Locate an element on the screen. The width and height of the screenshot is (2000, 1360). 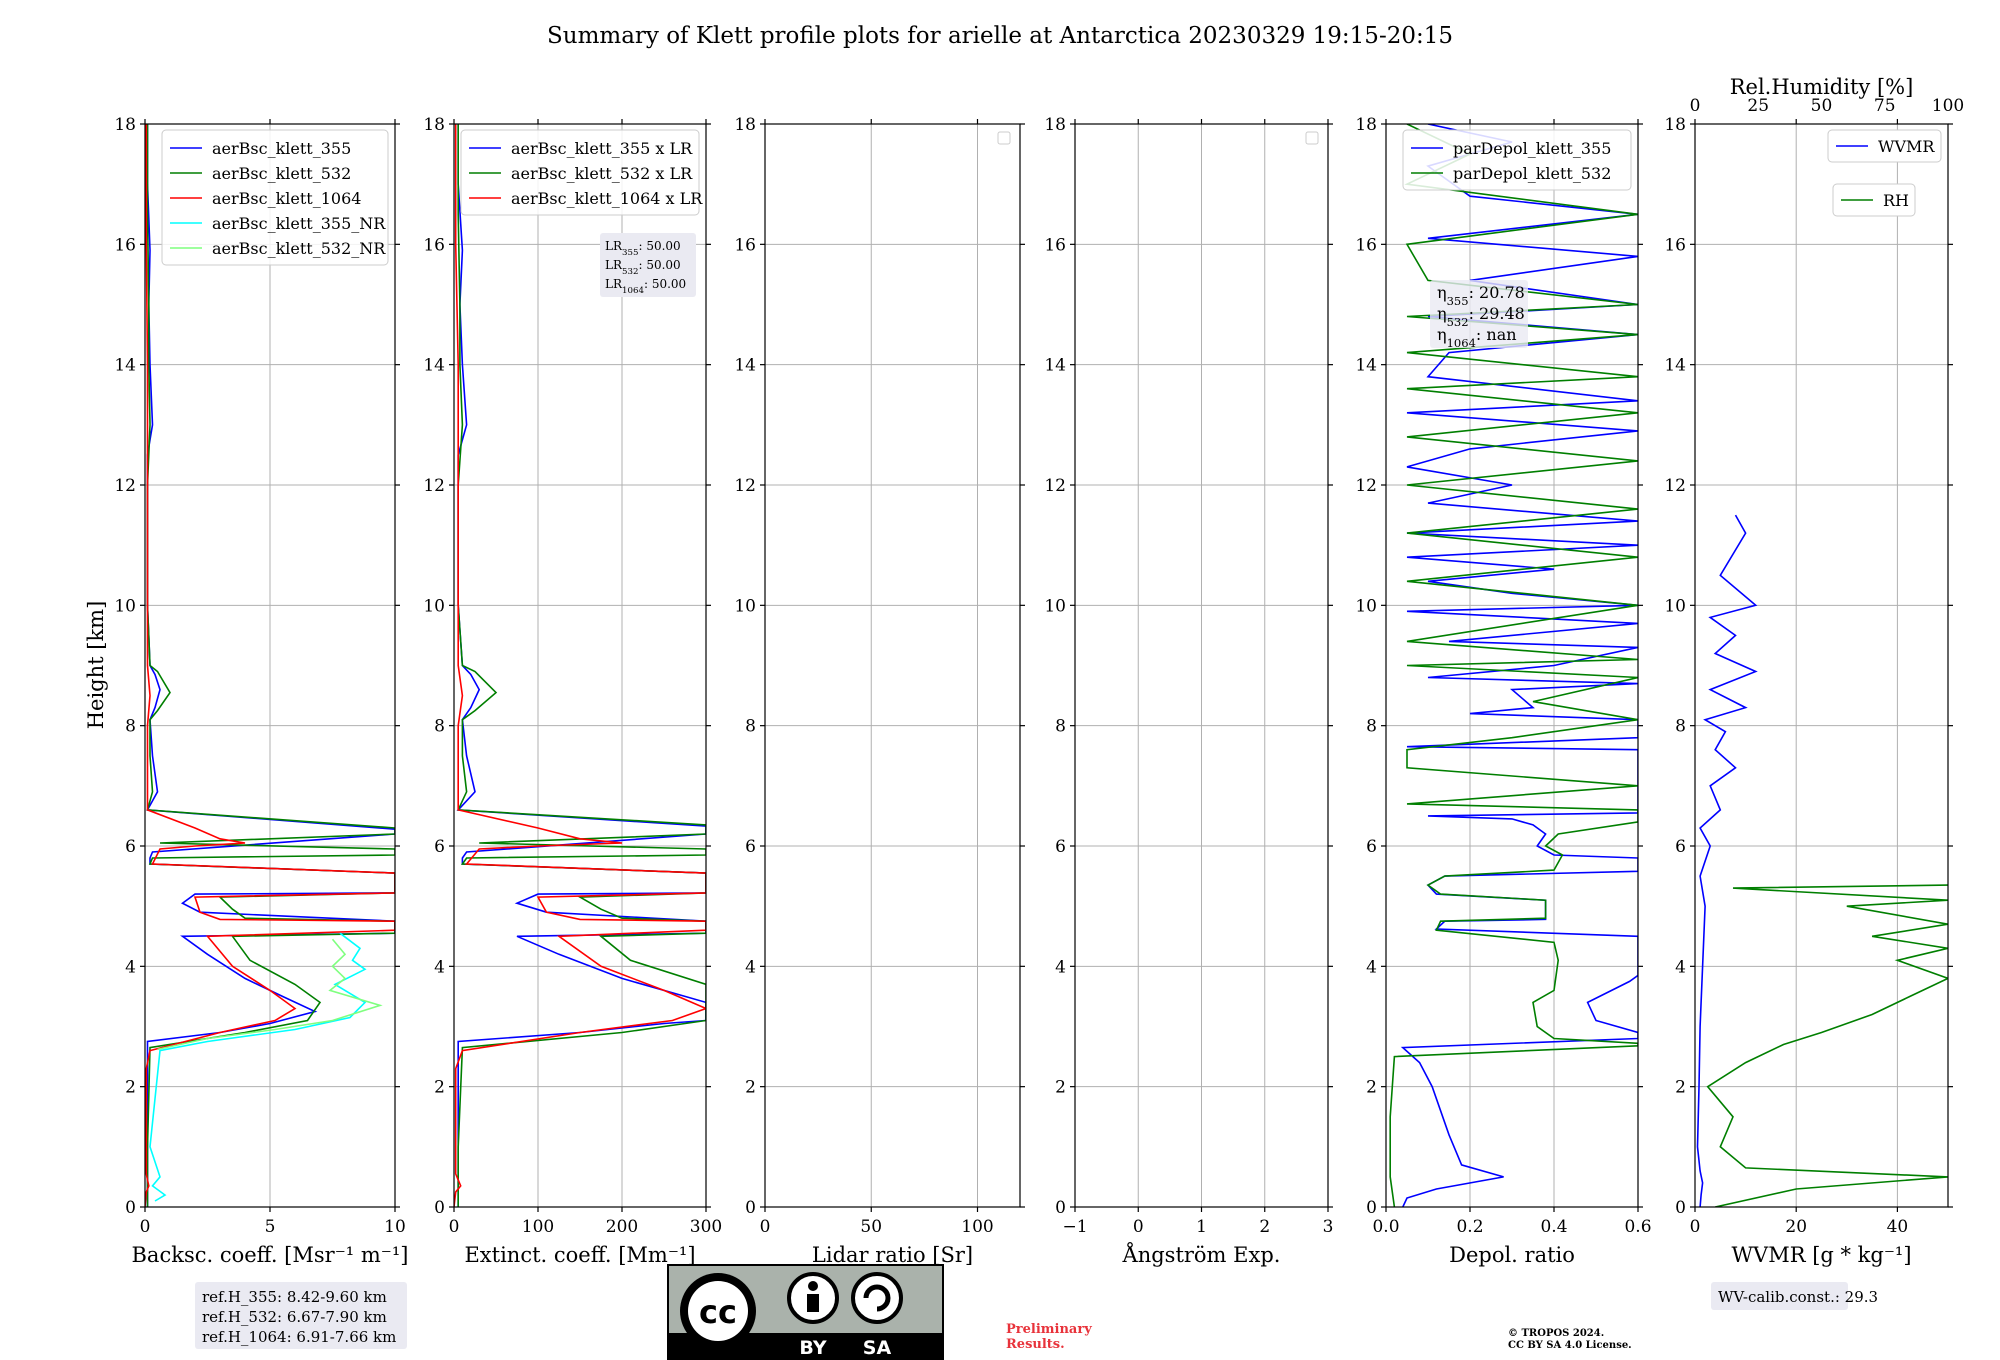
x2-axis-title: Rel.Humidity [%] is located at coordinates (1822, 87).